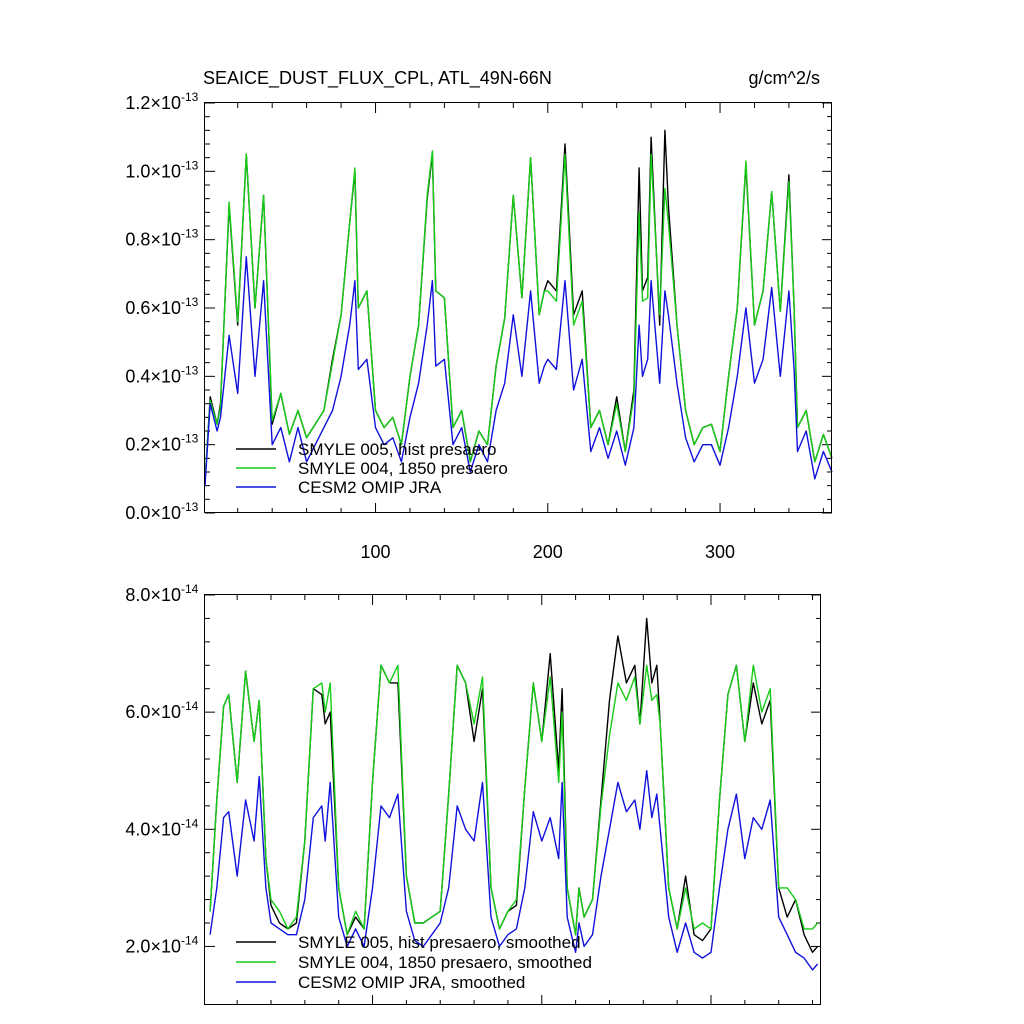 The image size is (1024, 1024). What do you see at coordinates (411, 982) in the screenshot?
I see `legend-label: CESM2 OMIP JRA, smoothed` at bounding box center [411, 982].